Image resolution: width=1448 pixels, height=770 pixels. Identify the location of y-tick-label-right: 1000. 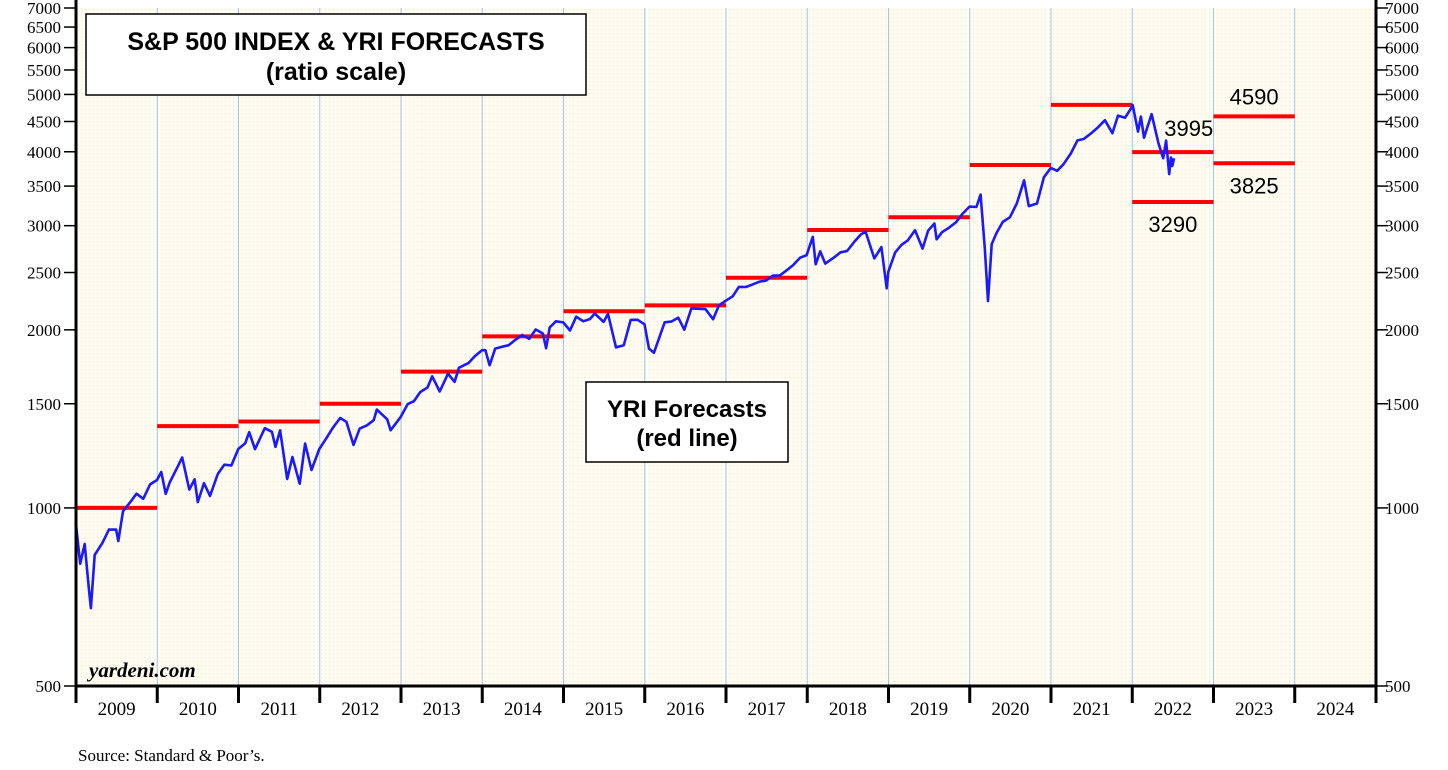
(1402, 508).